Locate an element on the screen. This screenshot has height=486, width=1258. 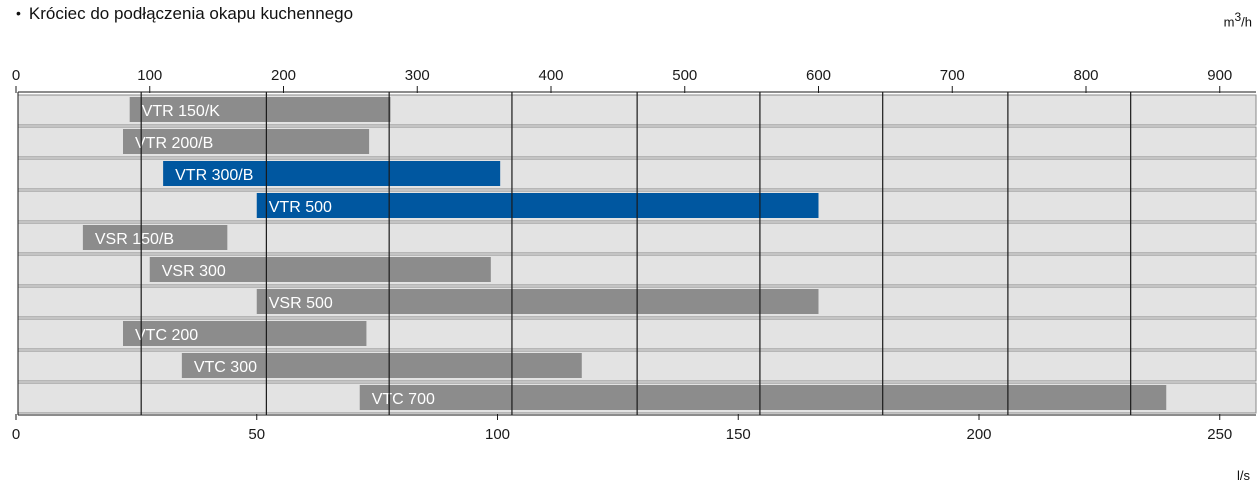
bar-label: VTR 150/K is located at coordinates (181, 111).